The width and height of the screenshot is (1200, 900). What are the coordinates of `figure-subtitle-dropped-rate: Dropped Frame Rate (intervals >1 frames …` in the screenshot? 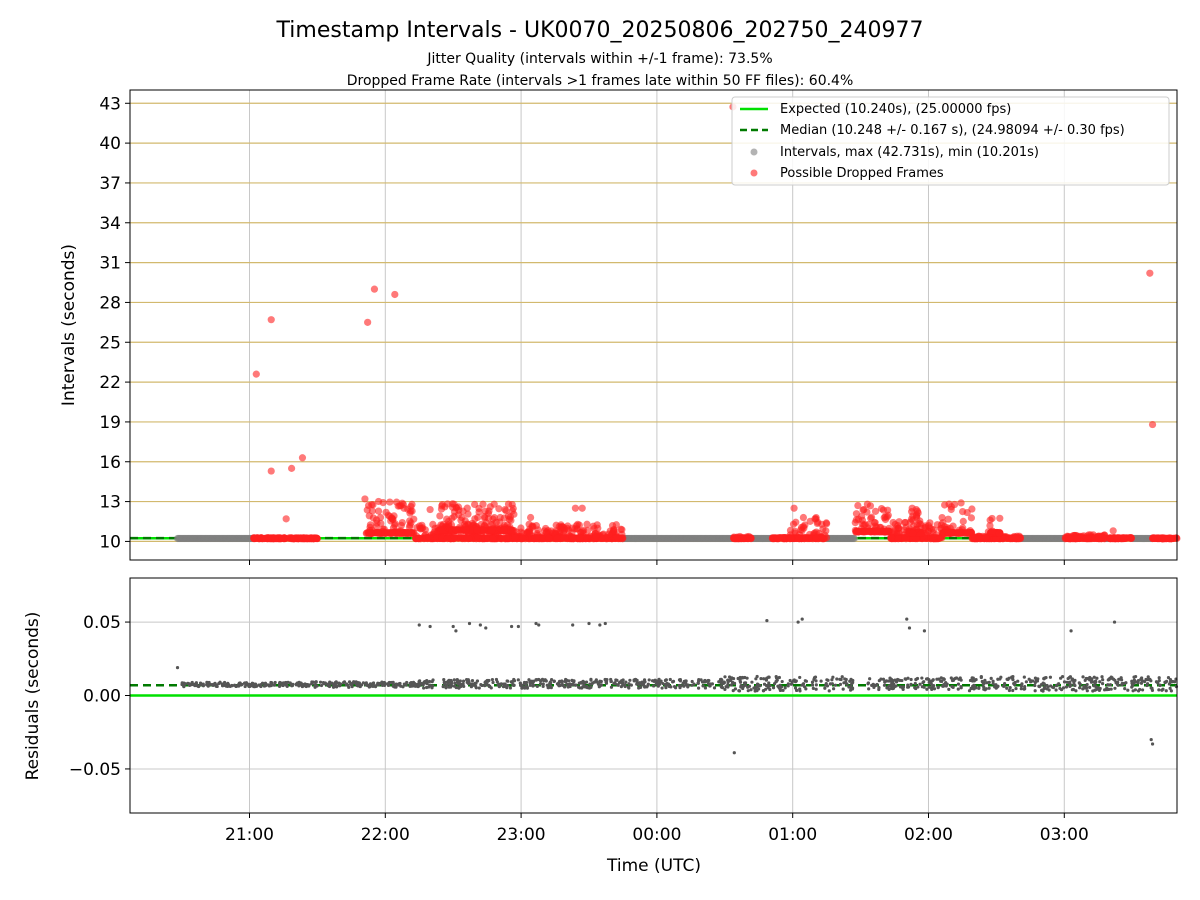 It's located at (600, 81).